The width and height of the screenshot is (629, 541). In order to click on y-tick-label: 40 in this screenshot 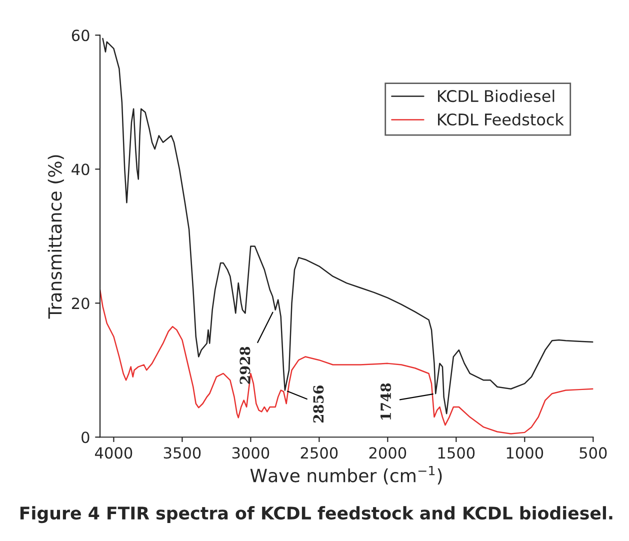, I will do `click(81, 170)`.